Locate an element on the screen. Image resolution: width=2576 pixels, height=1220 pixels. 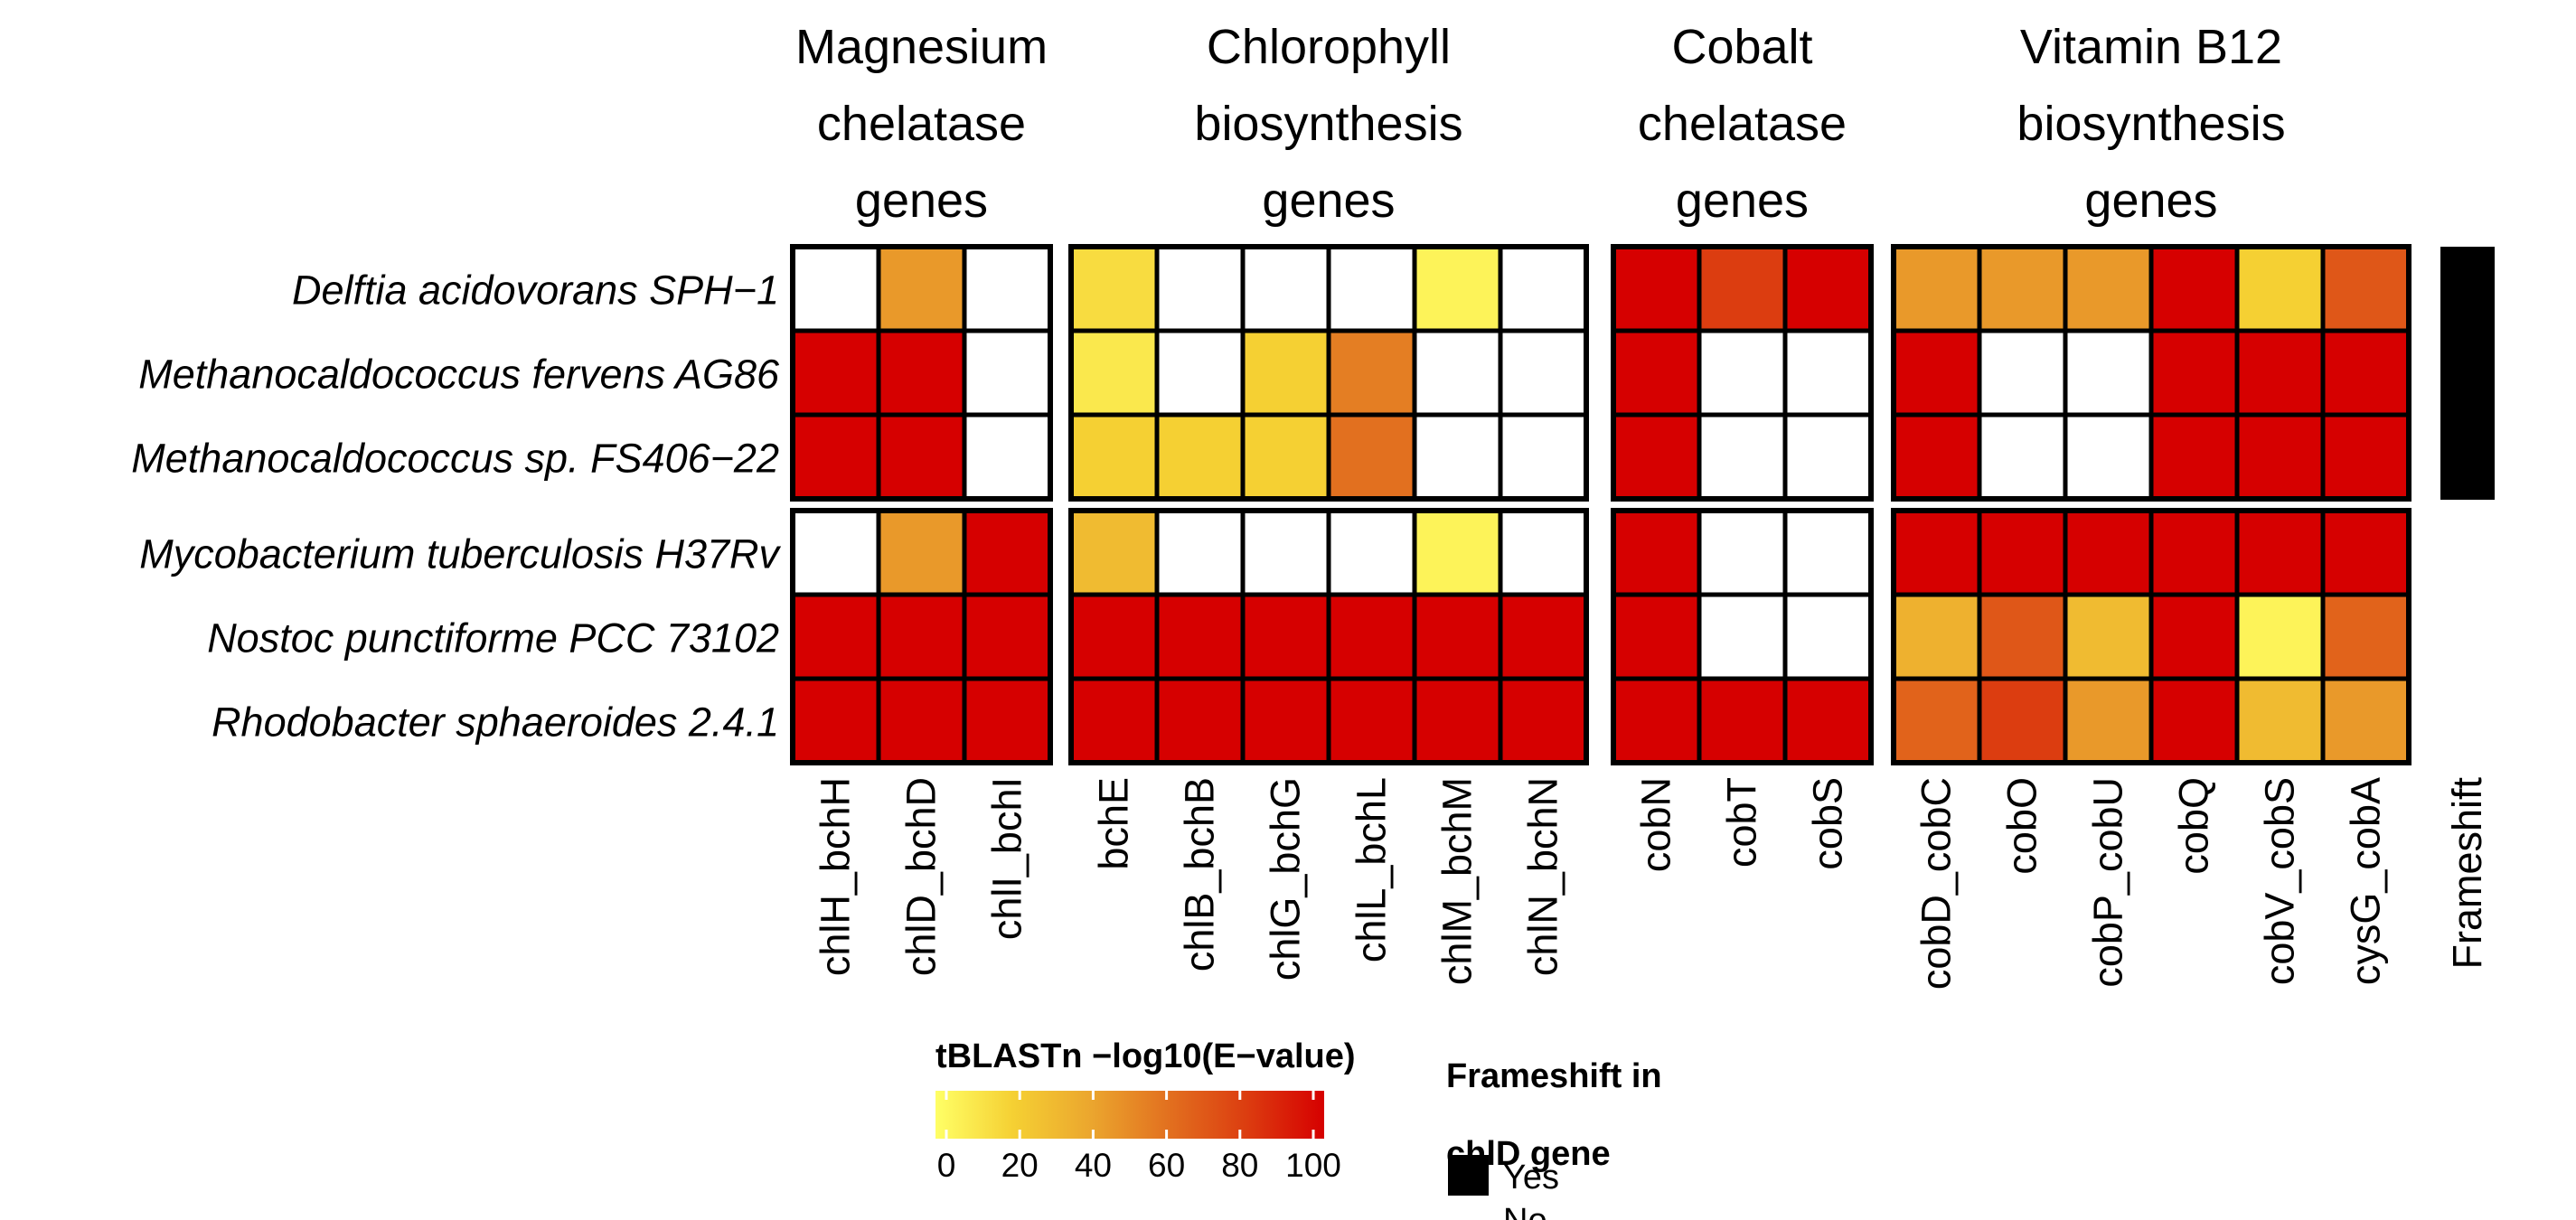
column-label: cobQ is located at coordinates (2194, 826).